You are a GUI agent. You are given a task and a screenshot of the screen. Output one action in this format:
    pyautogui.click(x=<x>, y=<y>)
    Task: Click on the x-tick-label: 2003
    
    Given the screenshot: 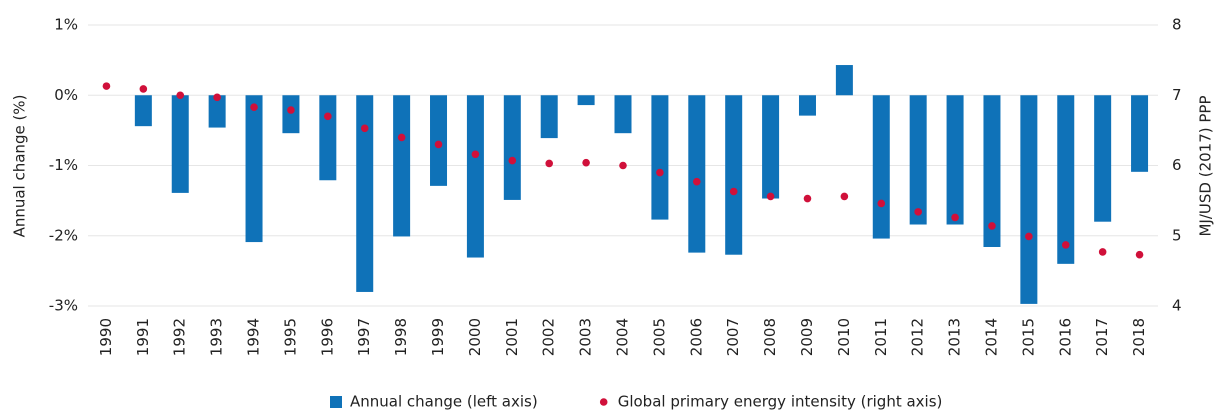 What is the action you would take?
    pyautogui.click(x=586, y=337)
    